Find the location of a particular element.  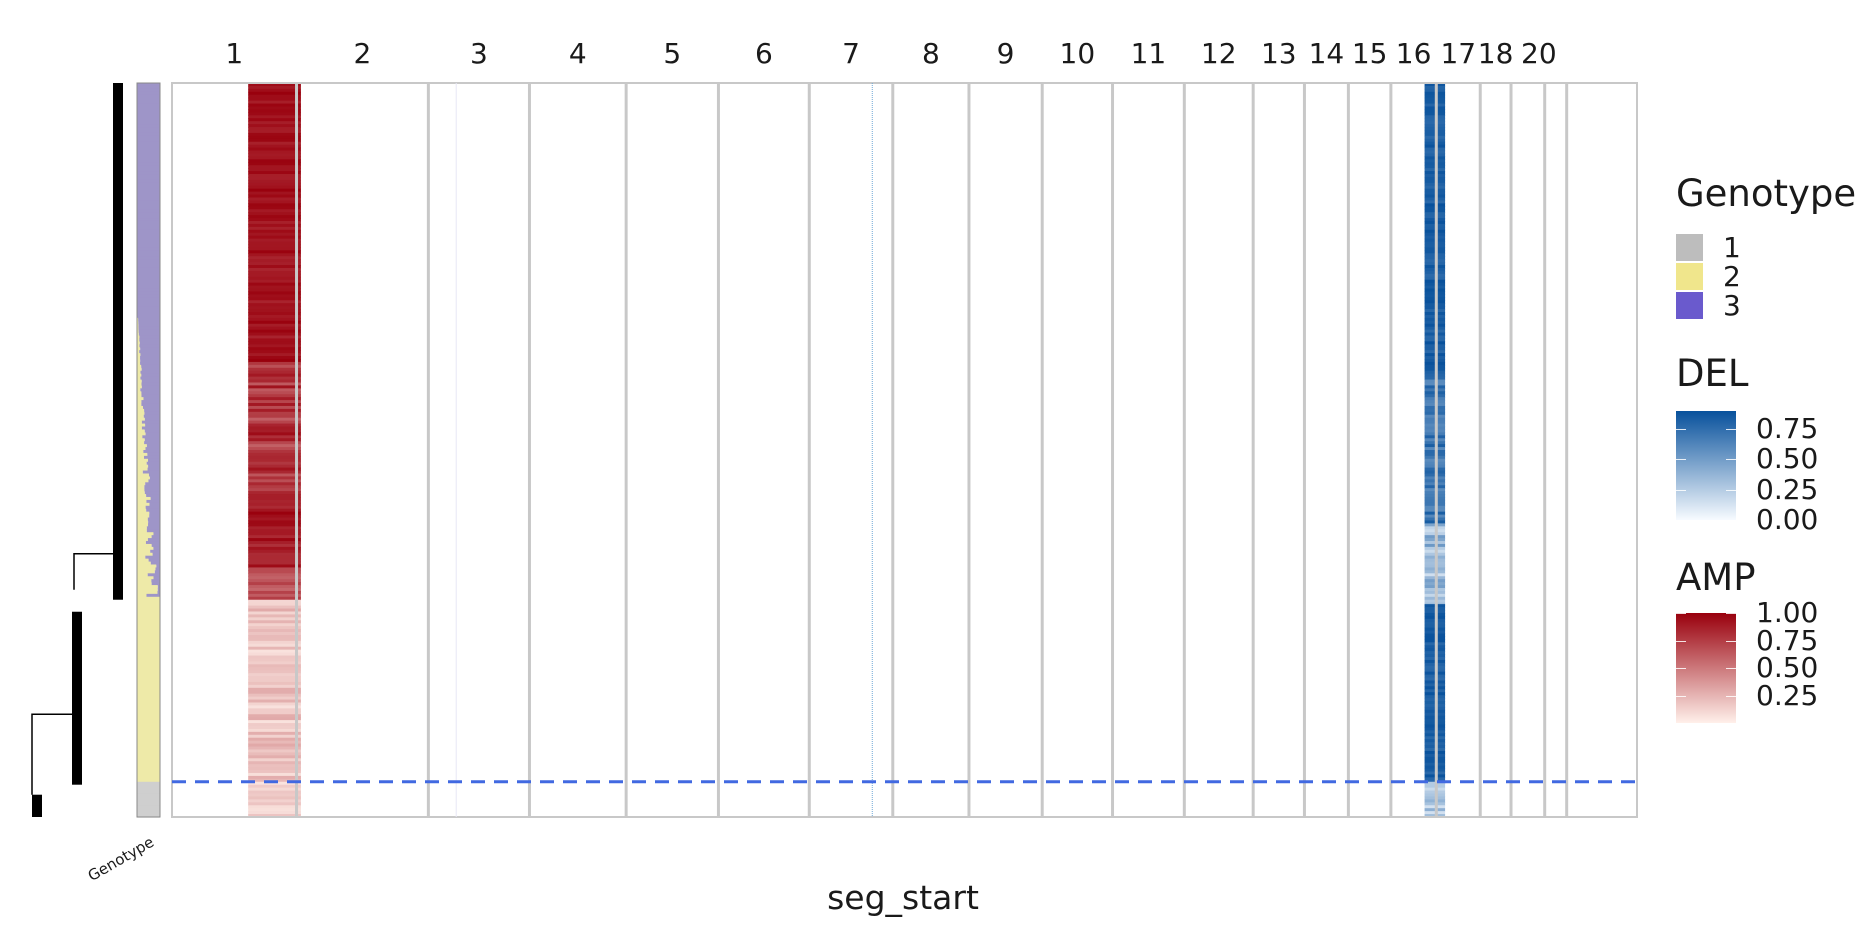

chromosome-label: 1 is located at coordinates (234, 53).